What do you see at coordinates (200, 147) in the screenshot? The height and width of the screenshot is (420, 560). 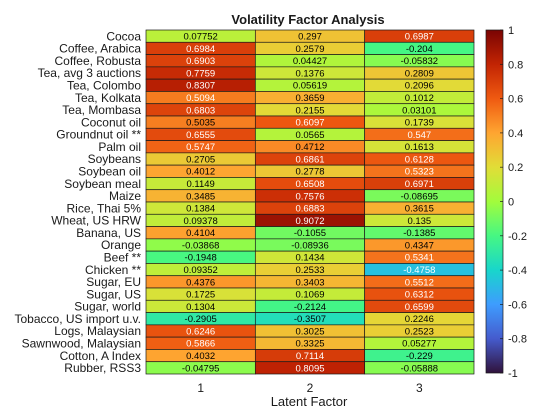 I see `cell-value-label: 0.5747` at bounding box center [200, 147].